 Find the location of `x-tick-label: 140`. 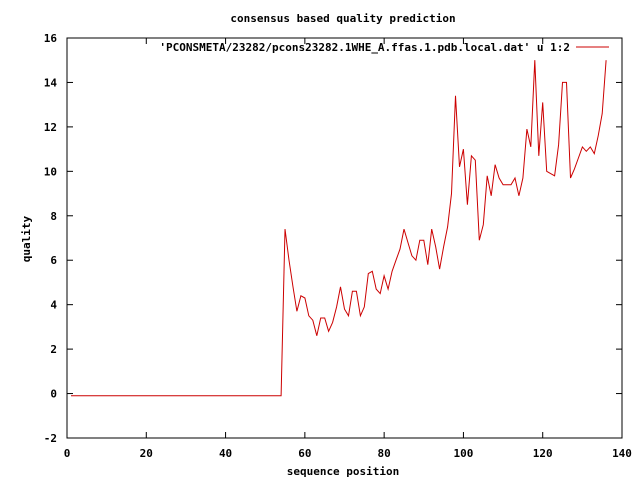

x-tick-label: 140 is located at coordinates (622, 453).